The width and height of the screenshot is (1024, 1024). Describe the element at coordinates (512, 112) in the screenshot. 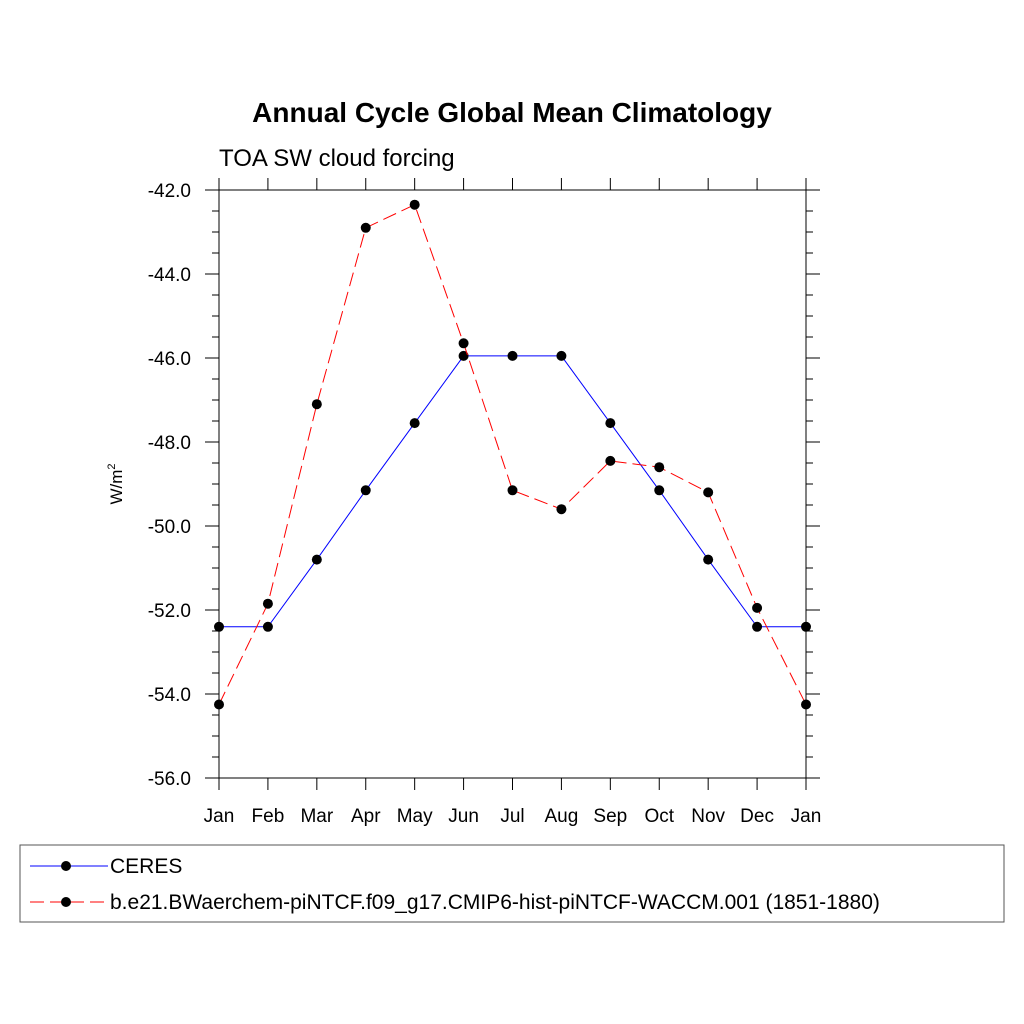

I see `chart-title: Annual Cycle Global Mean Climatology` at that location.